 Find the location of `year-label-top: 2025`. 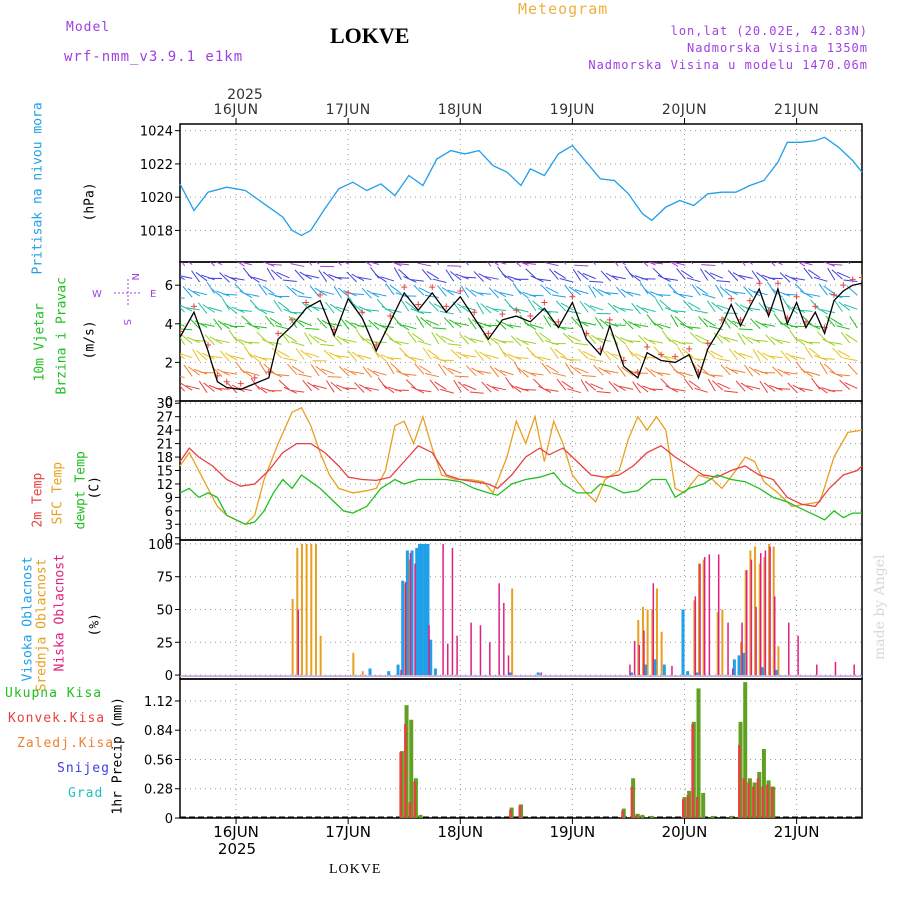

year-label-top: 2025 is located at coordinates (245, 95).